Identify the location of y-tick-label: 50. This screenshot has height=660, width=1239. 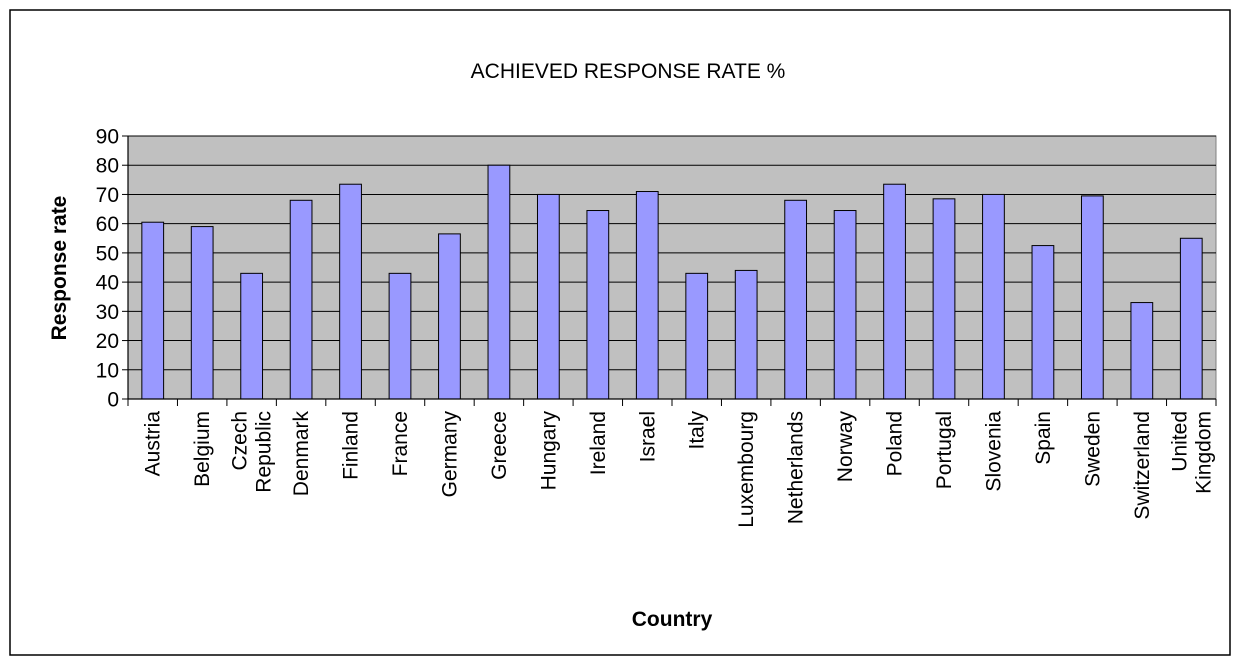
(107, 253).